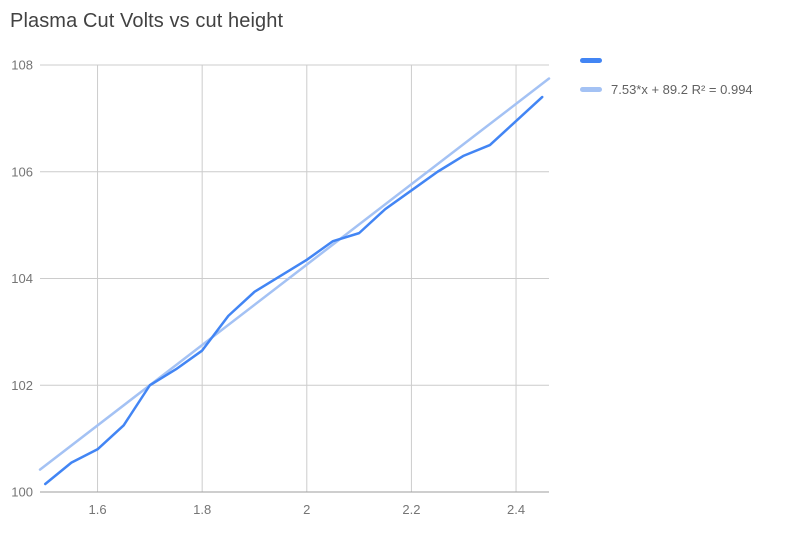  I want to click on series-legend-swatch, so click(591, 60).